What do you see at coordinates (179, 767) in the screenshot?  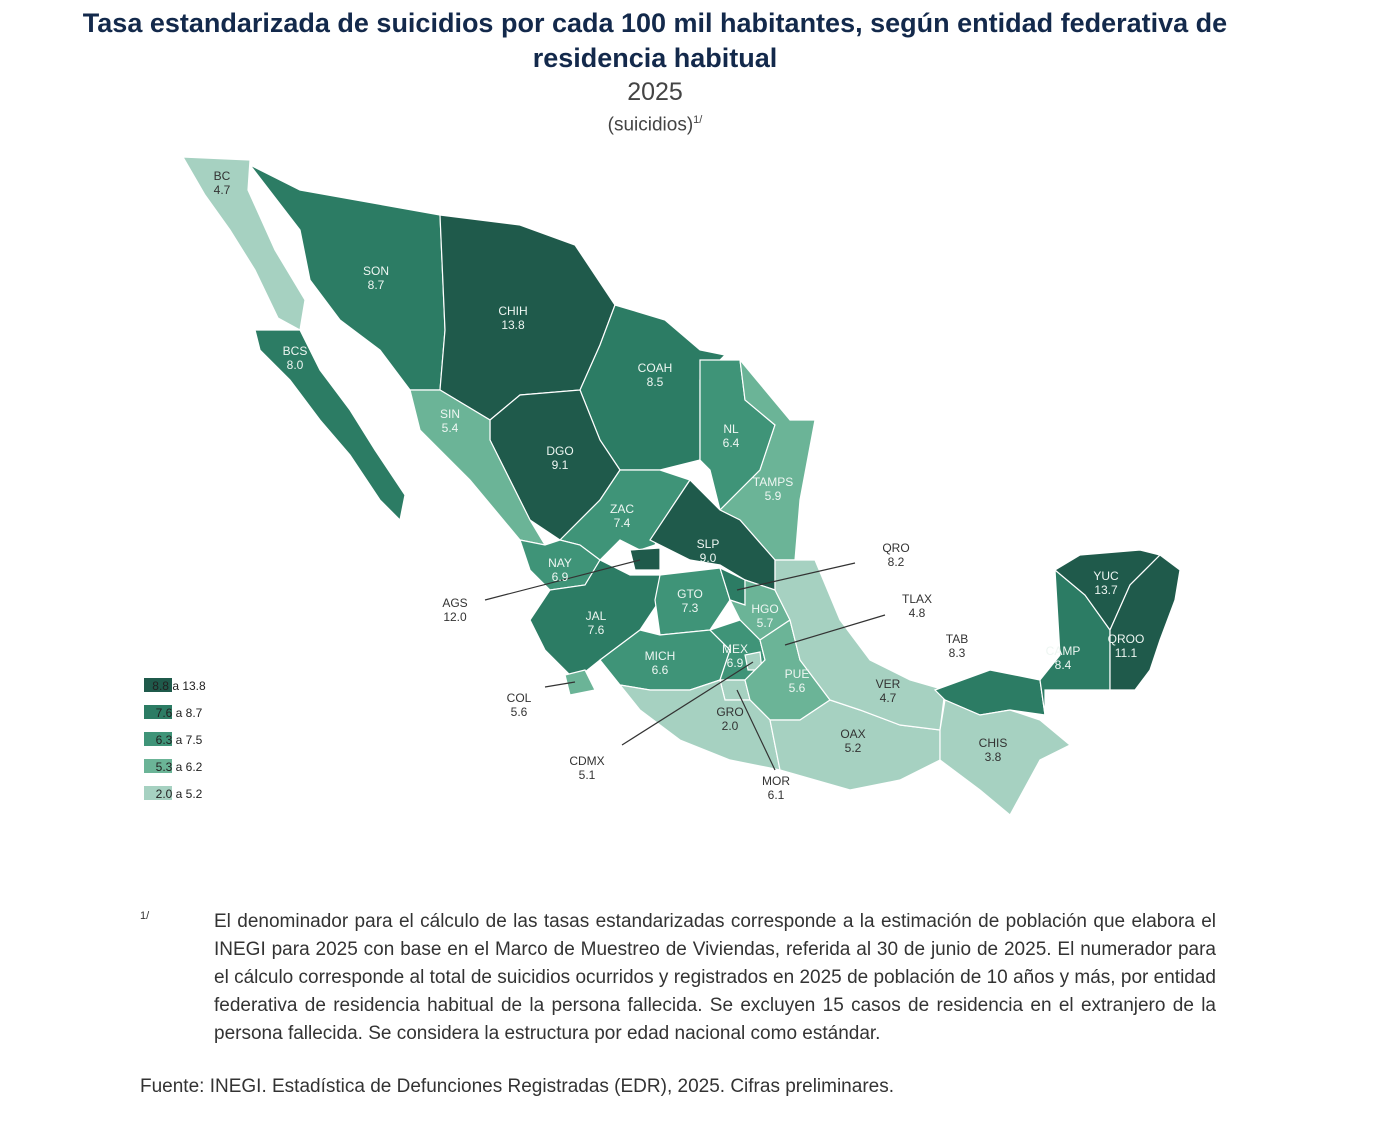 I see `legend-label: 5.3 a 6.2` at bounding box center [179, 767].